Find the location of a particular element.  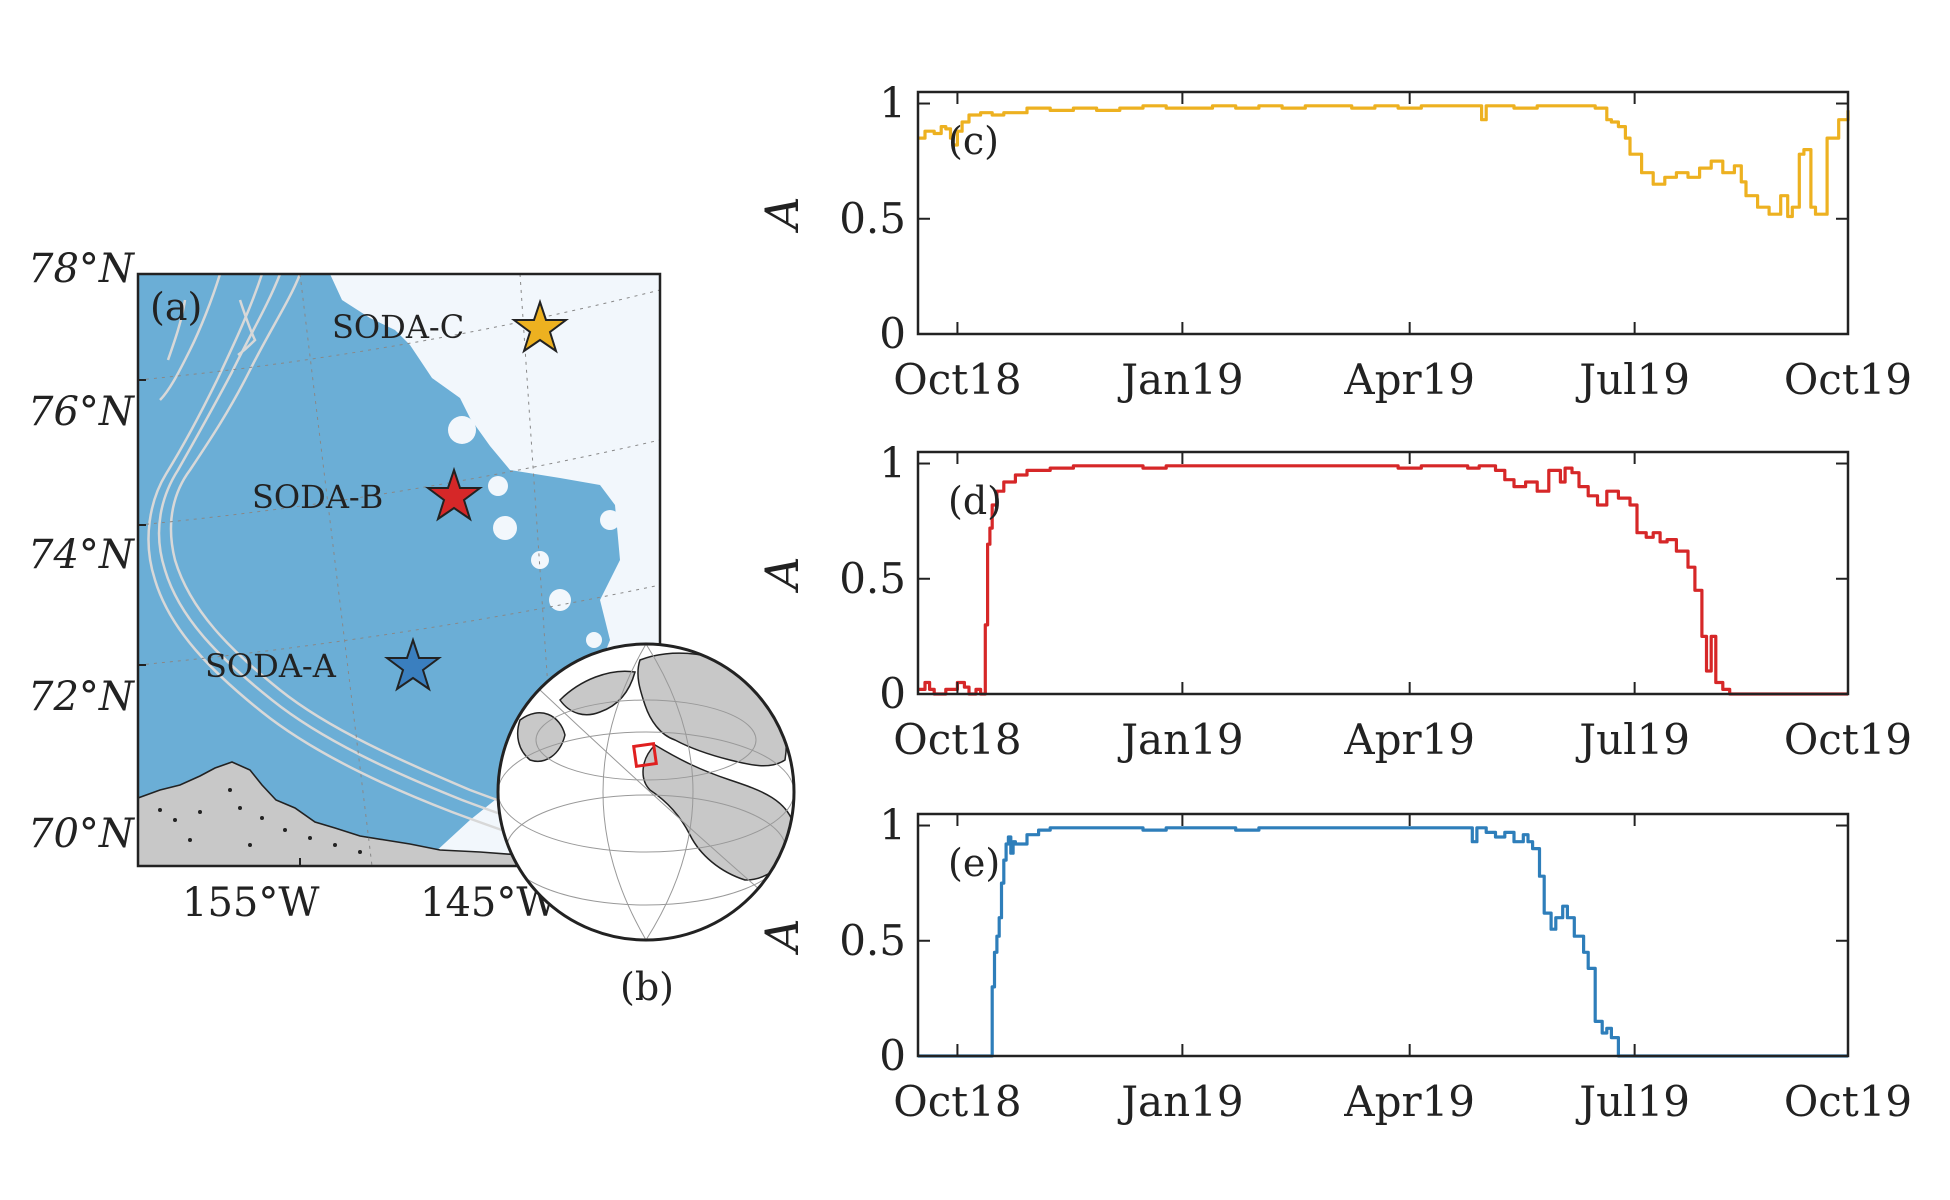

globe-outline is located at coordinates (646, 792).